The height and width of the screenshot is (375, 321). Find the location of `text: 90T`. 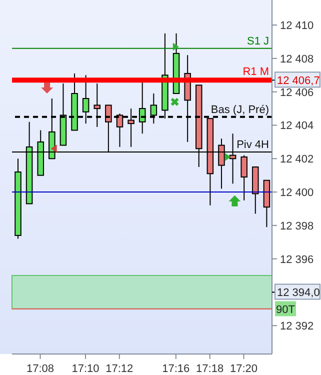

text: 90T is located at coordinates (286, 310).